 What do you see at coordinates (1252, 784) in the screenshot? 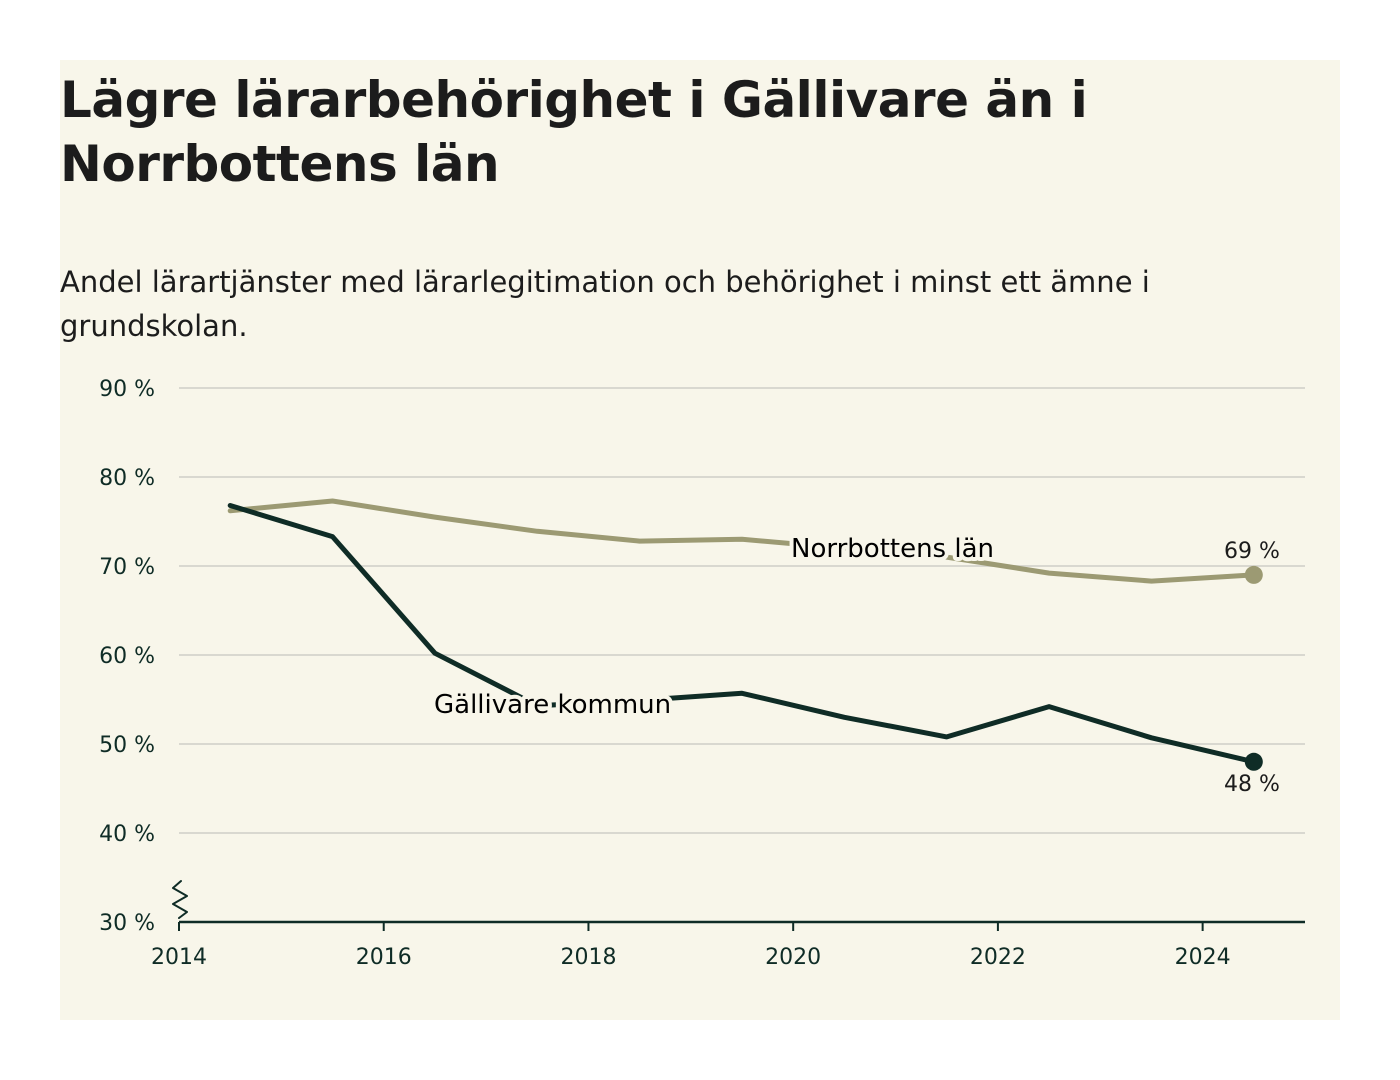
I see `end-label-gallivare-kommun: 48 %` at bounding box center [1252, 784].